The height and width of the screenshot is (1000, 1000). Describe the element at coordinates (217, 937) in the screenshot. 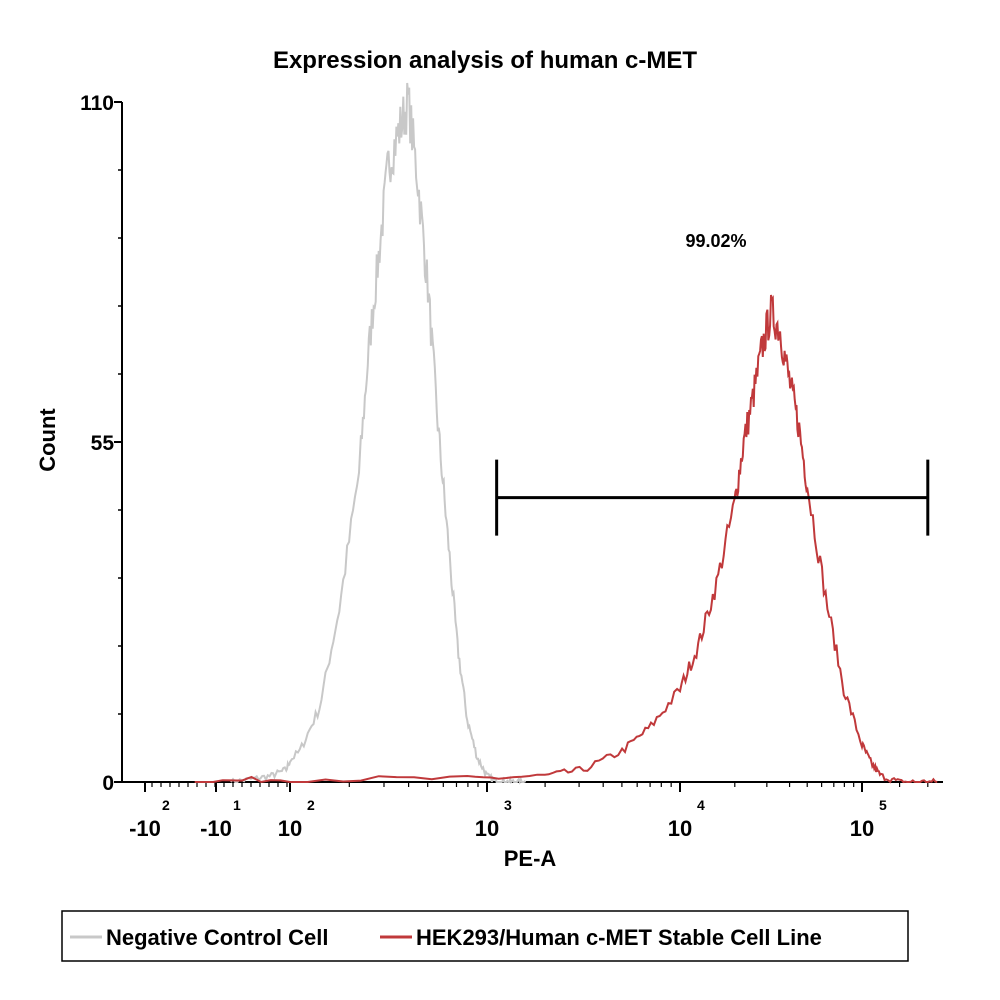

I see `legend-label-negative-control: Negative Control Cell` at that location.